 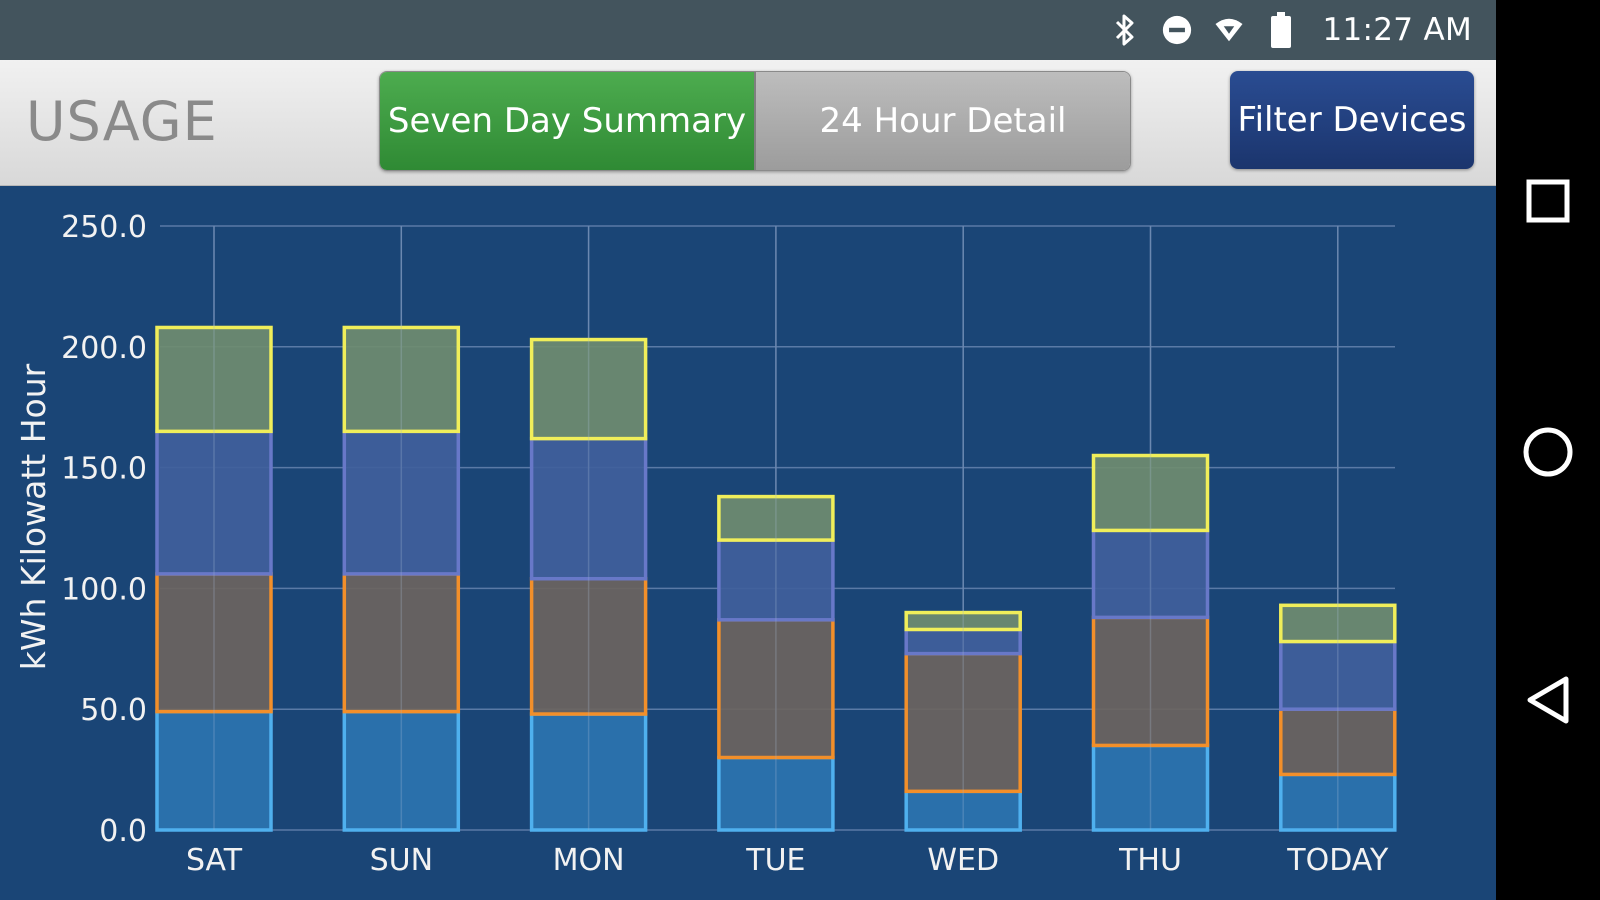 I want to click on y-tick-label: 200.0, so click(x=104, y=348).